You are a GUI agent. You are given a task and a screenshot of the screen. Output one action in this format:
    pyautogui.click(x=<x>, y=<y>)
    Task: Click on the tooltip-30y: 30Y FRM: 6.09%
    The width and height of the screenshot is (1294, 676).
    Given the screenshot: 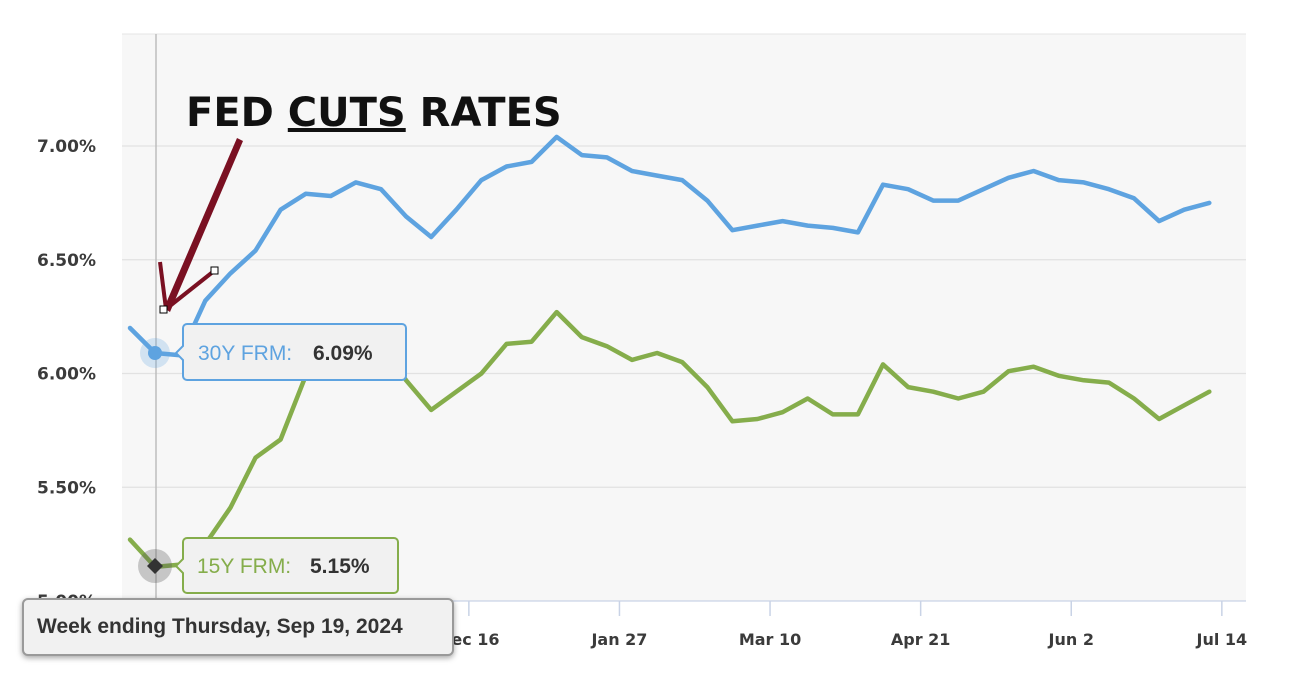 What is the action you would take?
    pyautogui.click(x=290, y=352)
    